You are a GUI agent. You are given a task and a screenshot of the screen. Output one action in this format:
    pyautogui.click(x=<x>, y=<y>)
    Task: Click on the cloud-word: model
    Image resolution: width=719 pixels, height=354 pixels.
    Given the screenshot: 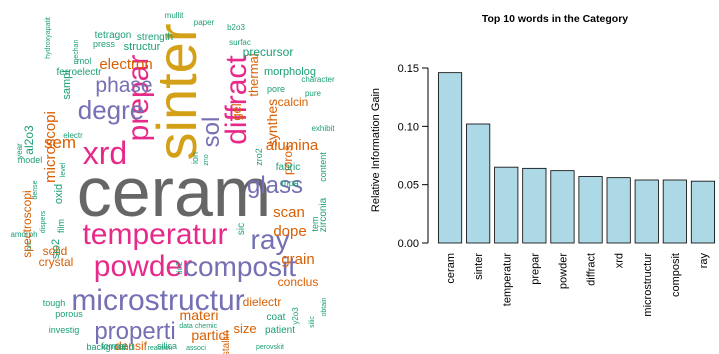 What is the action you would take?
    pyautogui.click(x=30, y=160)
    